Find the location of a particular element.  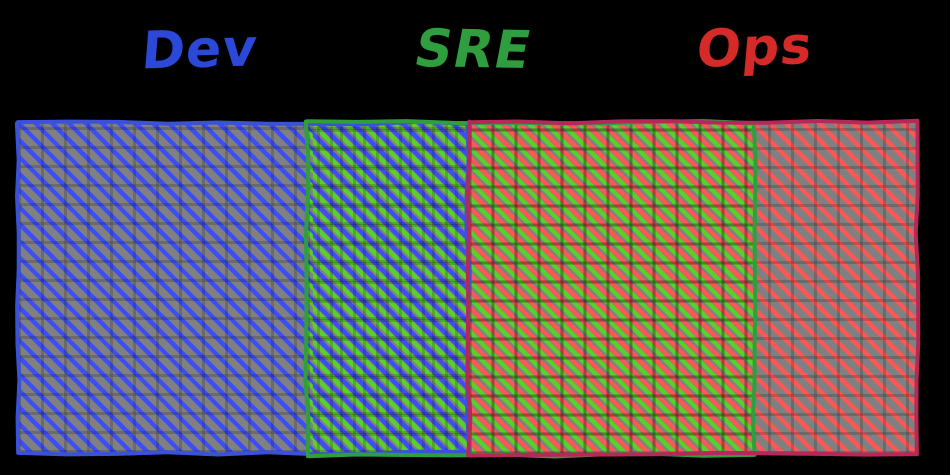

label-ops: Ops is located at coordinates (752, 48).